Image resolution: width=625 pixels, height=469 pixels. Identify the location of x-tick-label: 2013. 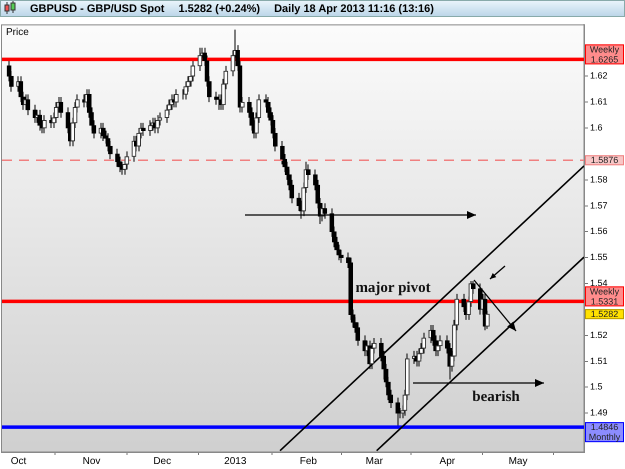
(235, 461).